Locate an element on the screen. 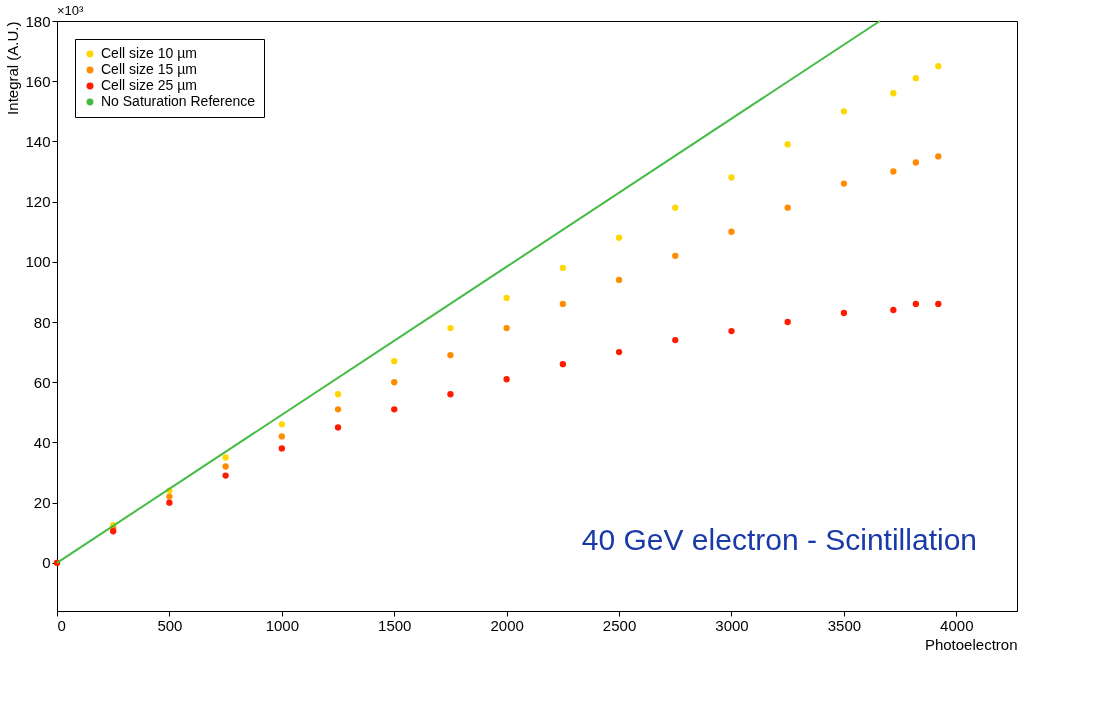  y-tick-label: 100 is located at coordinates (38, 262).